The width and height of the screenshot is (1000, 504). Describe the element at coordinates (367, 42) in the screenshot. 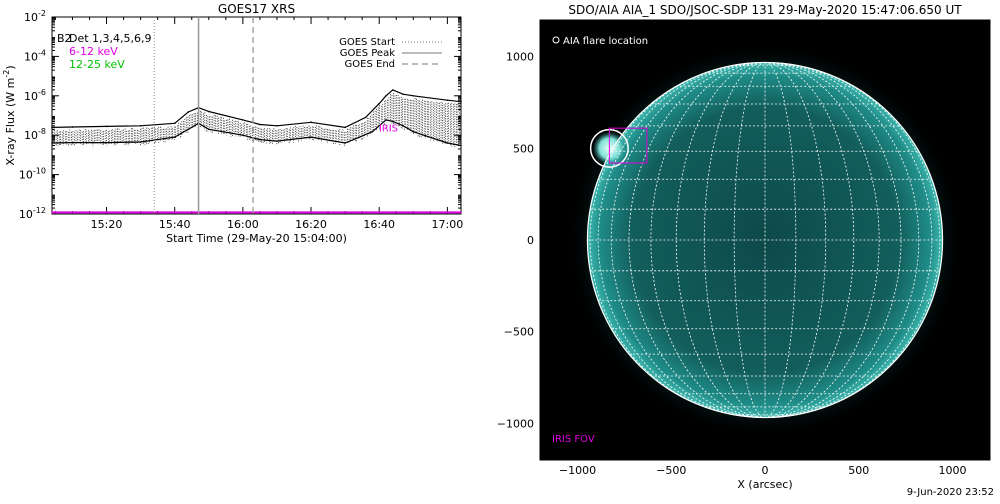

I see `goes-legend-right-label: GOES Start` at that location.